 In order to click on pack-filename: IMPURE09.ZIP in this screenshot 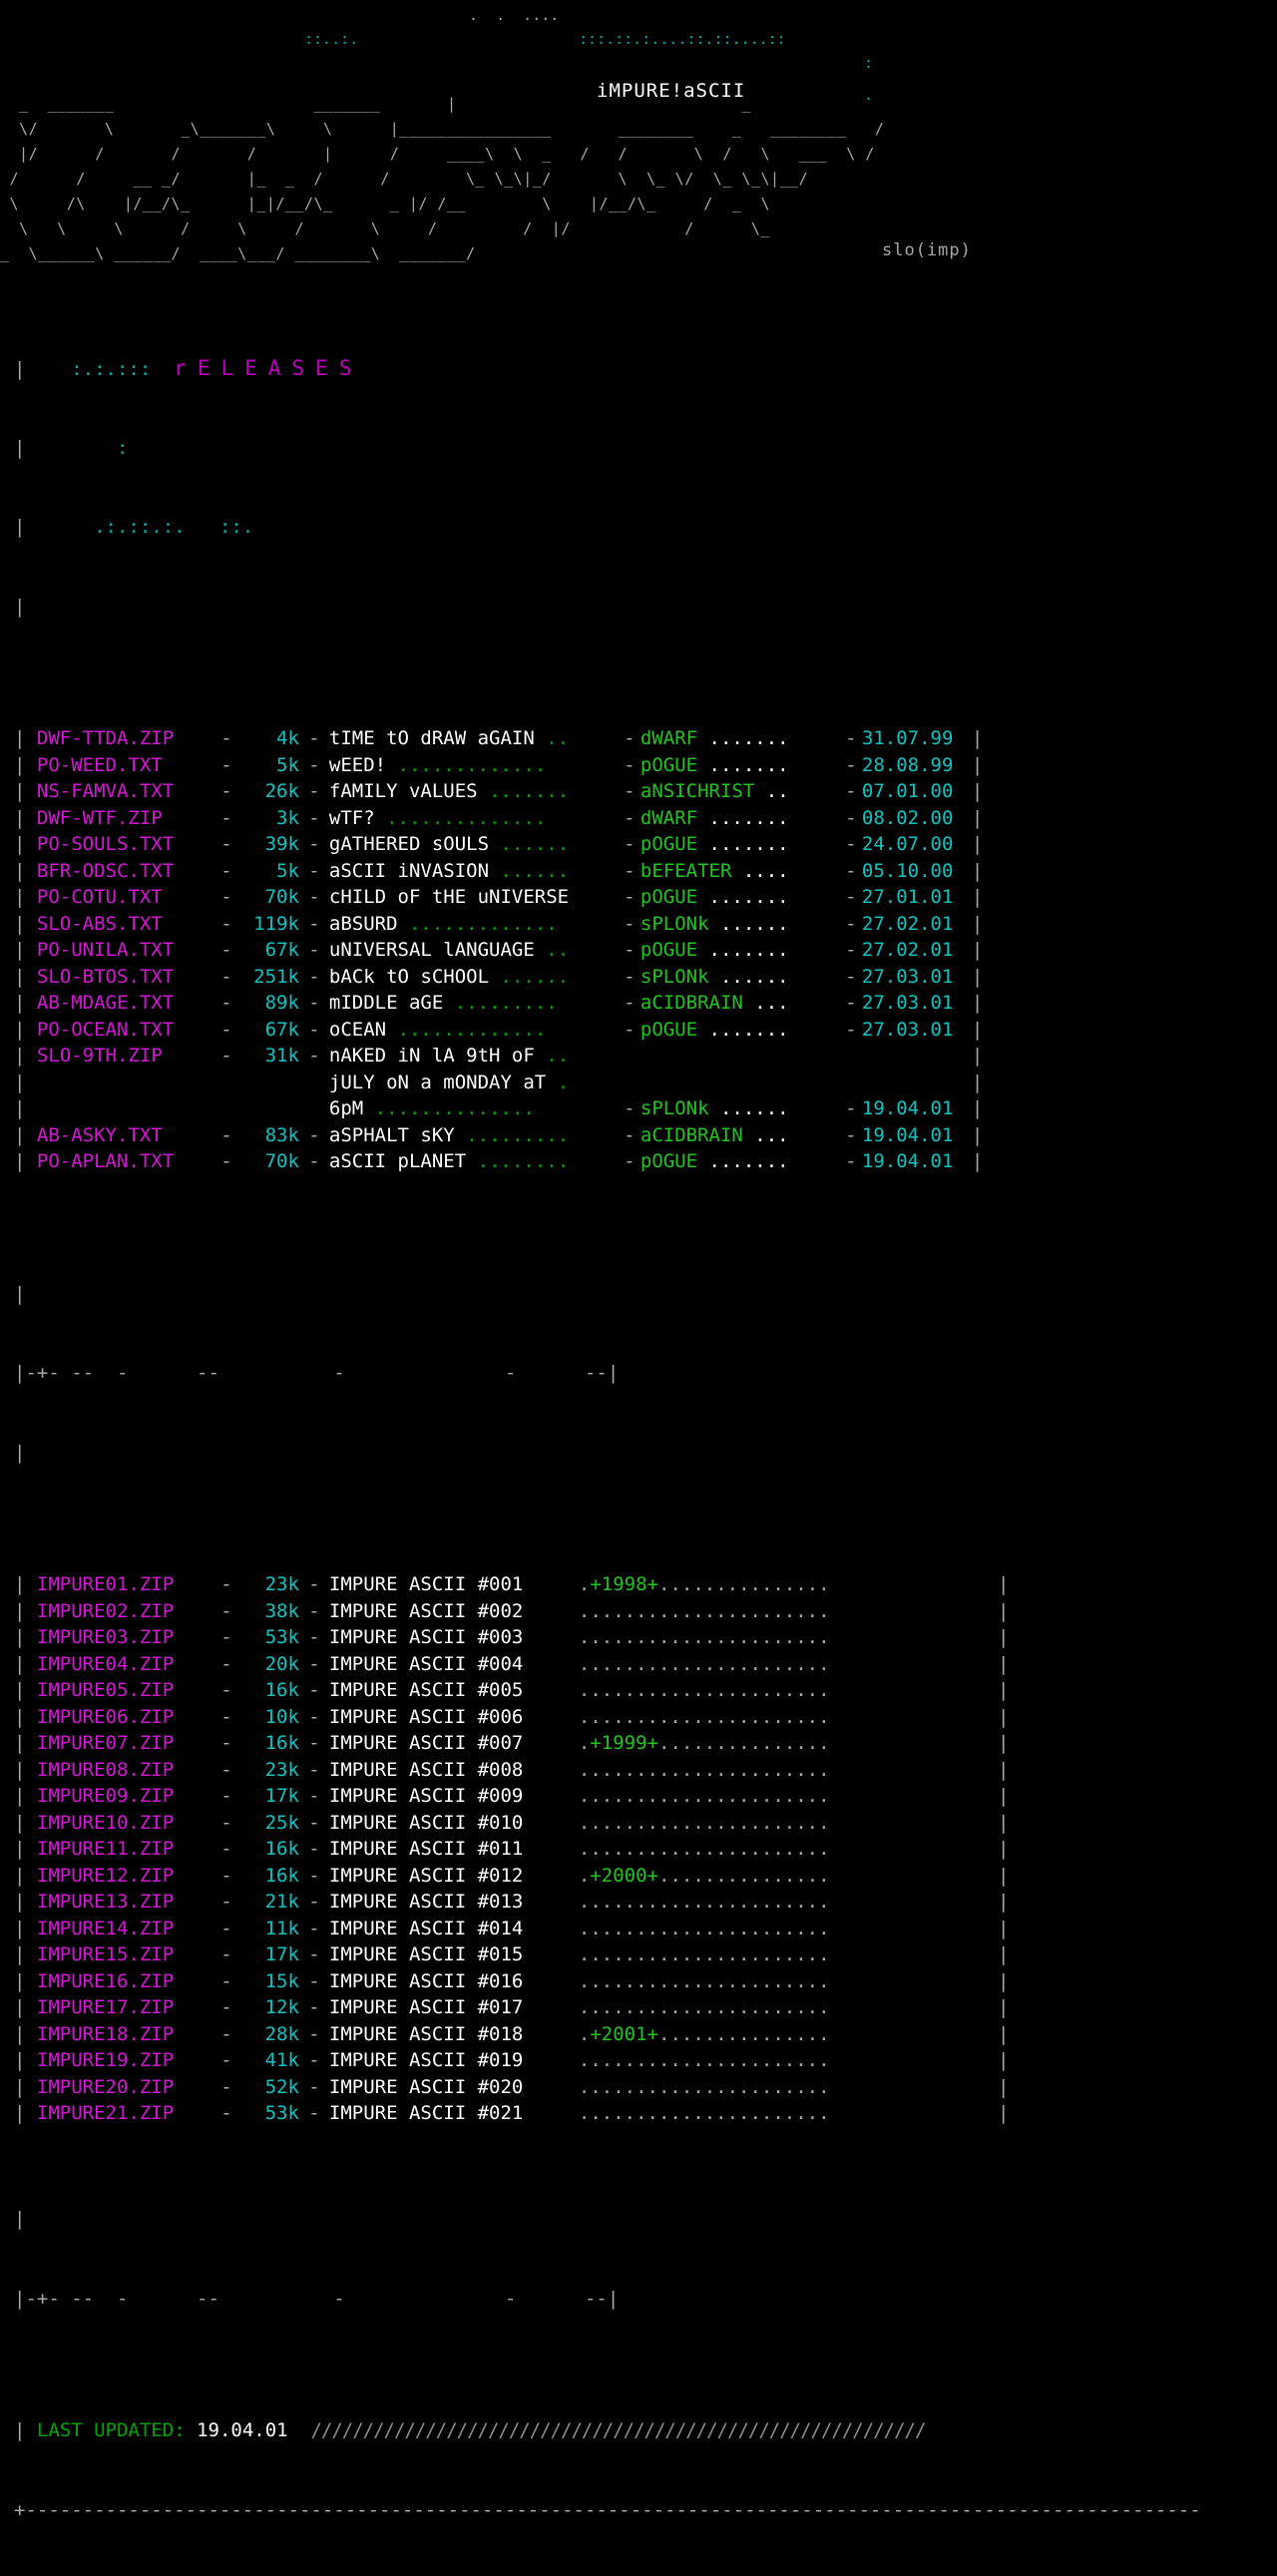, I will do `click(105, 1796)`.